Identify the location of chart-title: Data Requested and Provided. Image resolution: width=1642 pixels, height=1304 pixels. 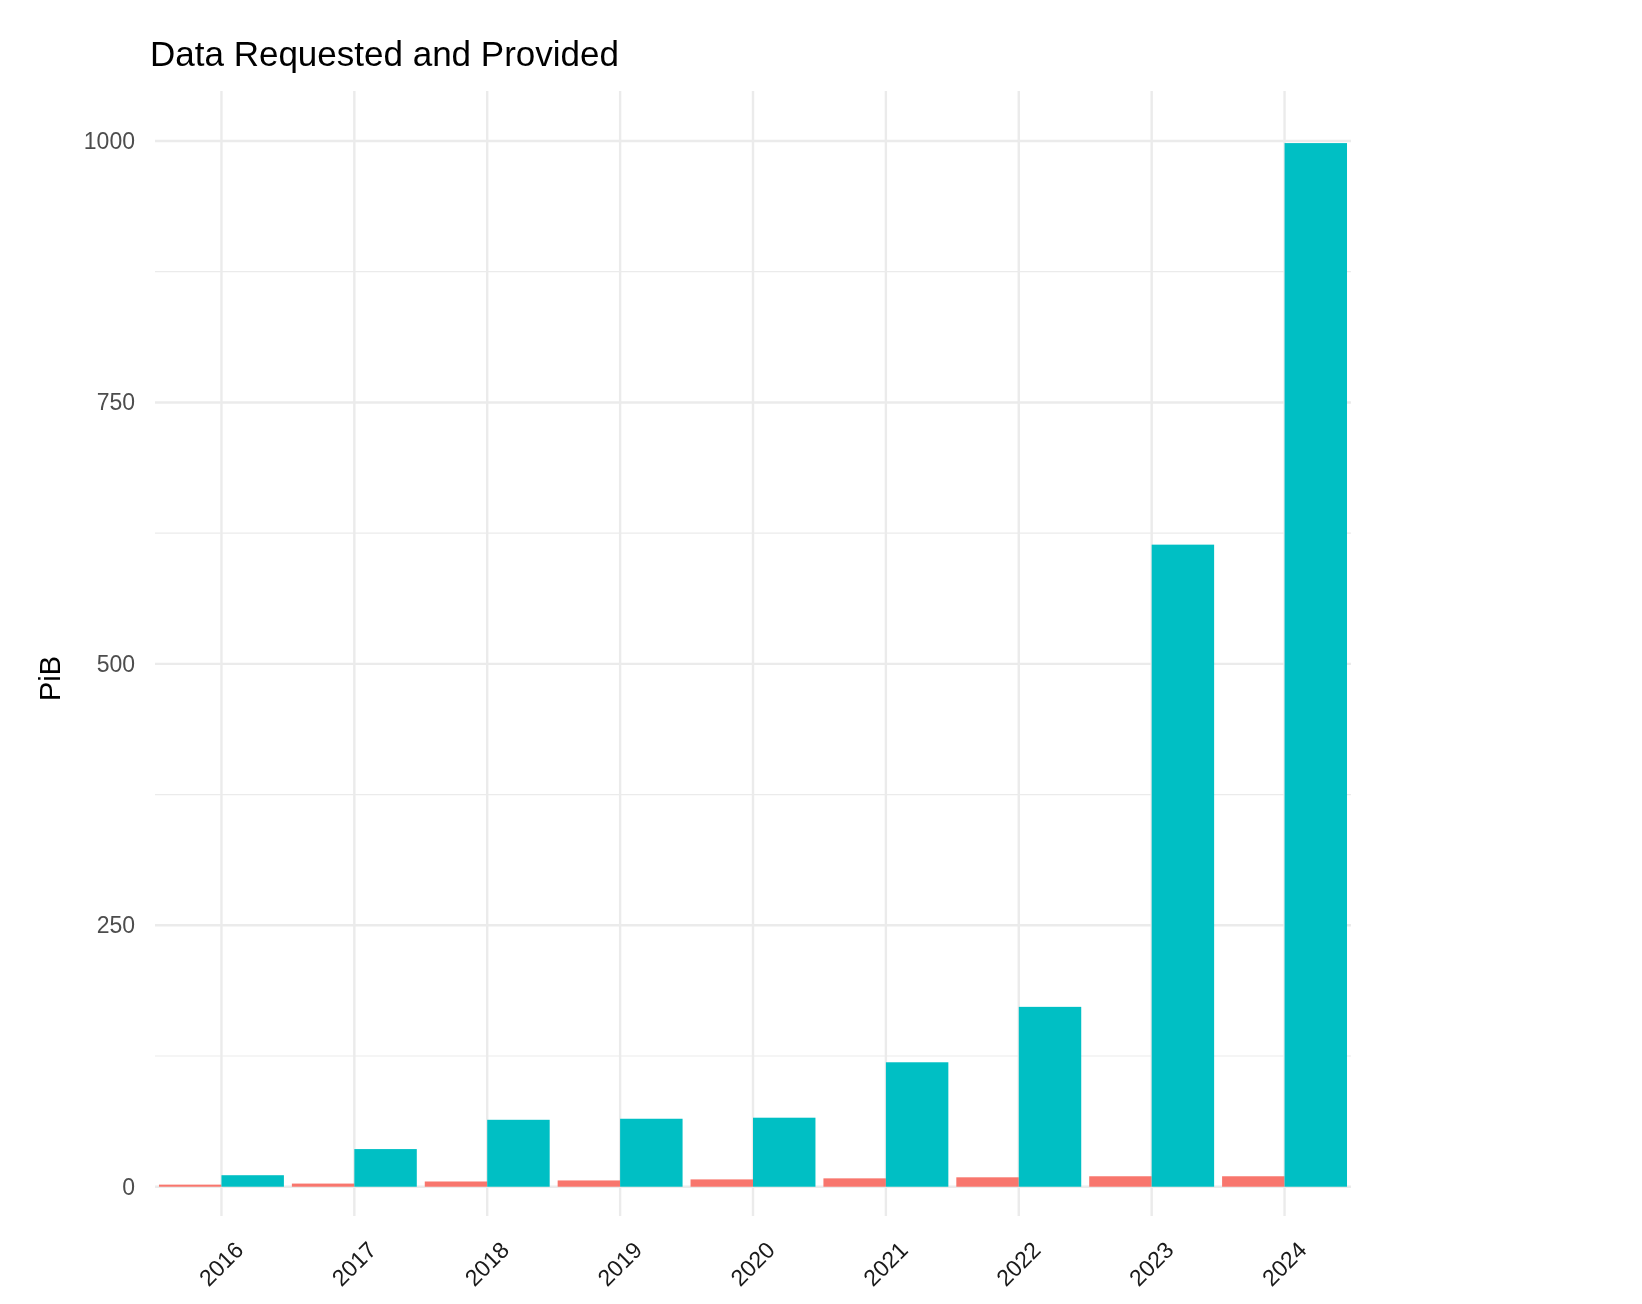
(384, 53).